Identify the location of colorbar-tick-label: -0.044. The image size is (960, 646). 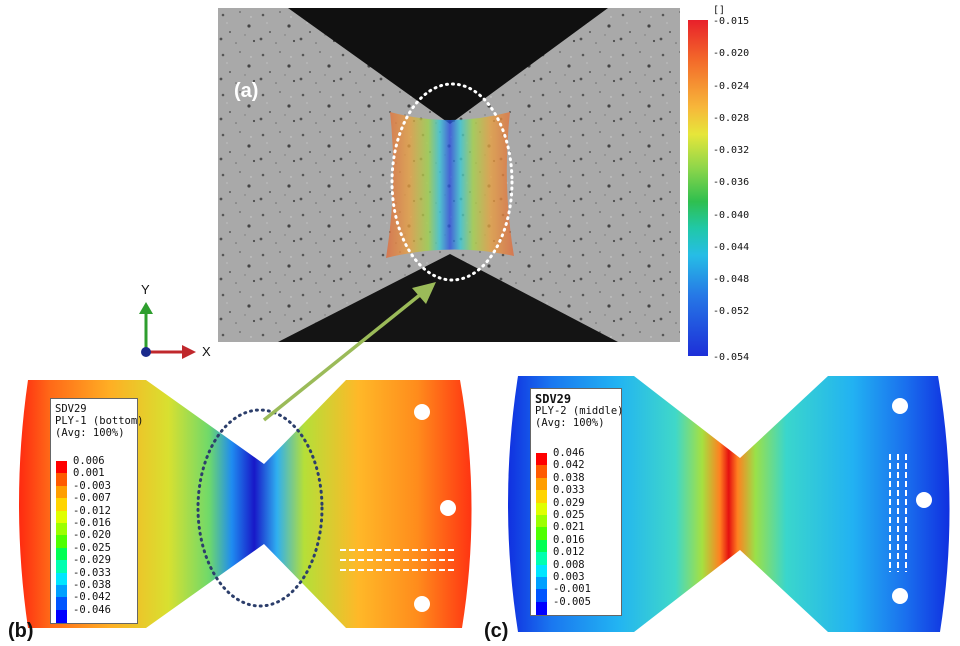
(731, 247).